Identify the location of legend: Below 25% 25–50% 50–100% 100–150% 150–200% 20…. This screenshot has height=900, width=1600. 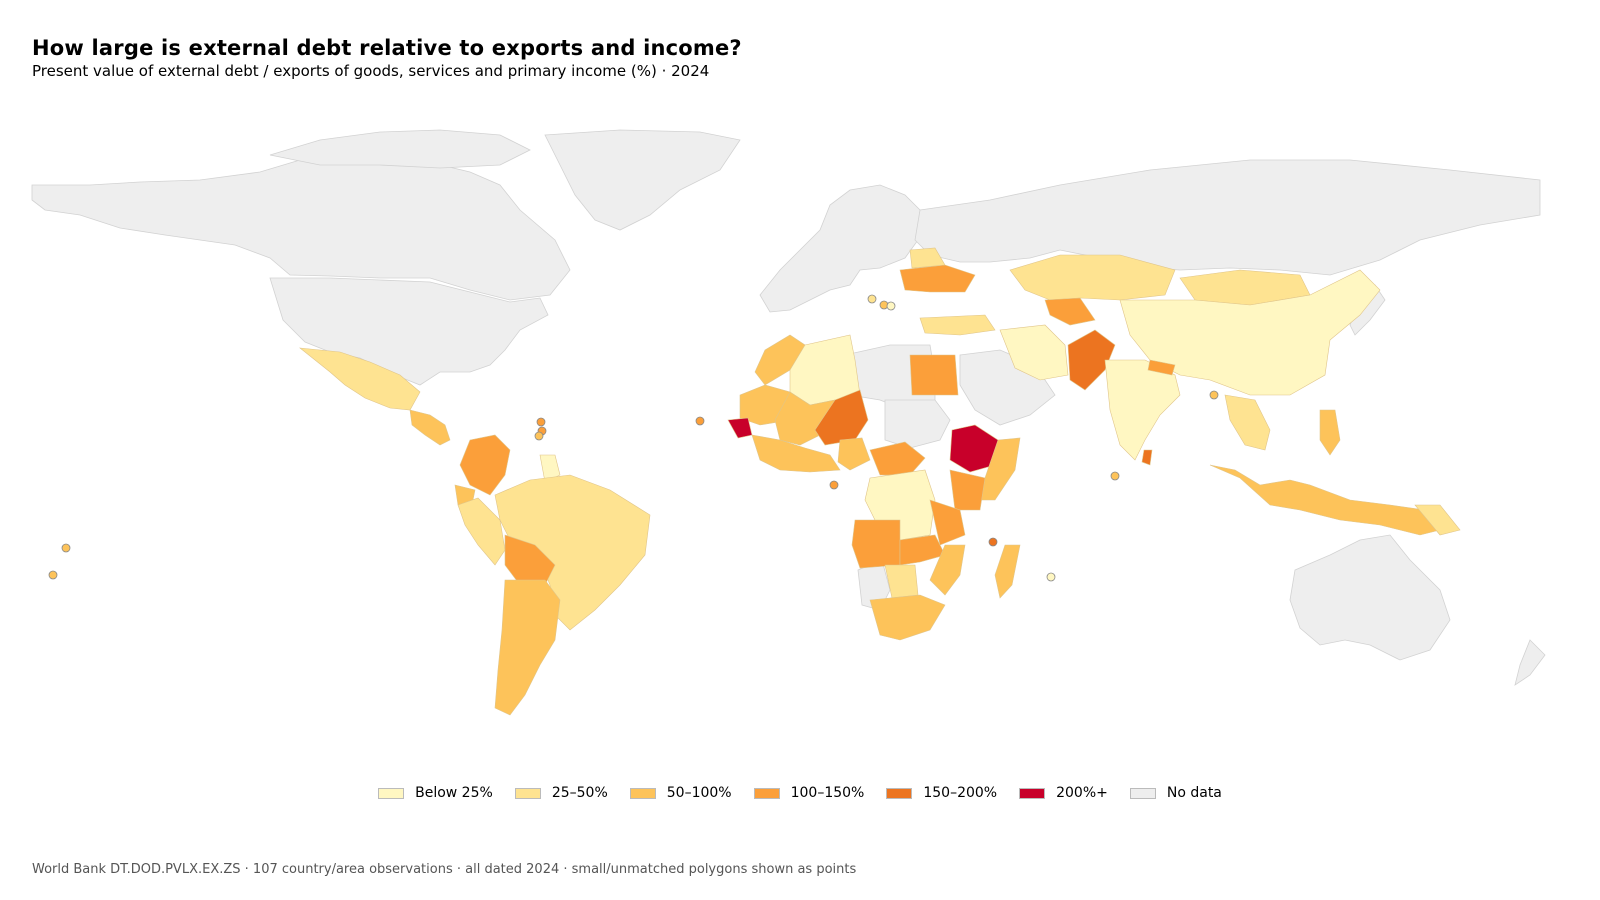
(800, 793).